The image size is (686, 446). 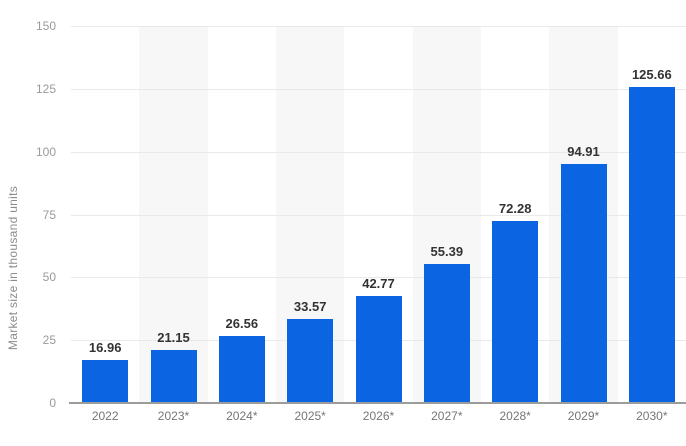 What do you see at coordinates (446, 333) in the screenshot?
I see `bar-2027*` at bounding box center [446, 333].